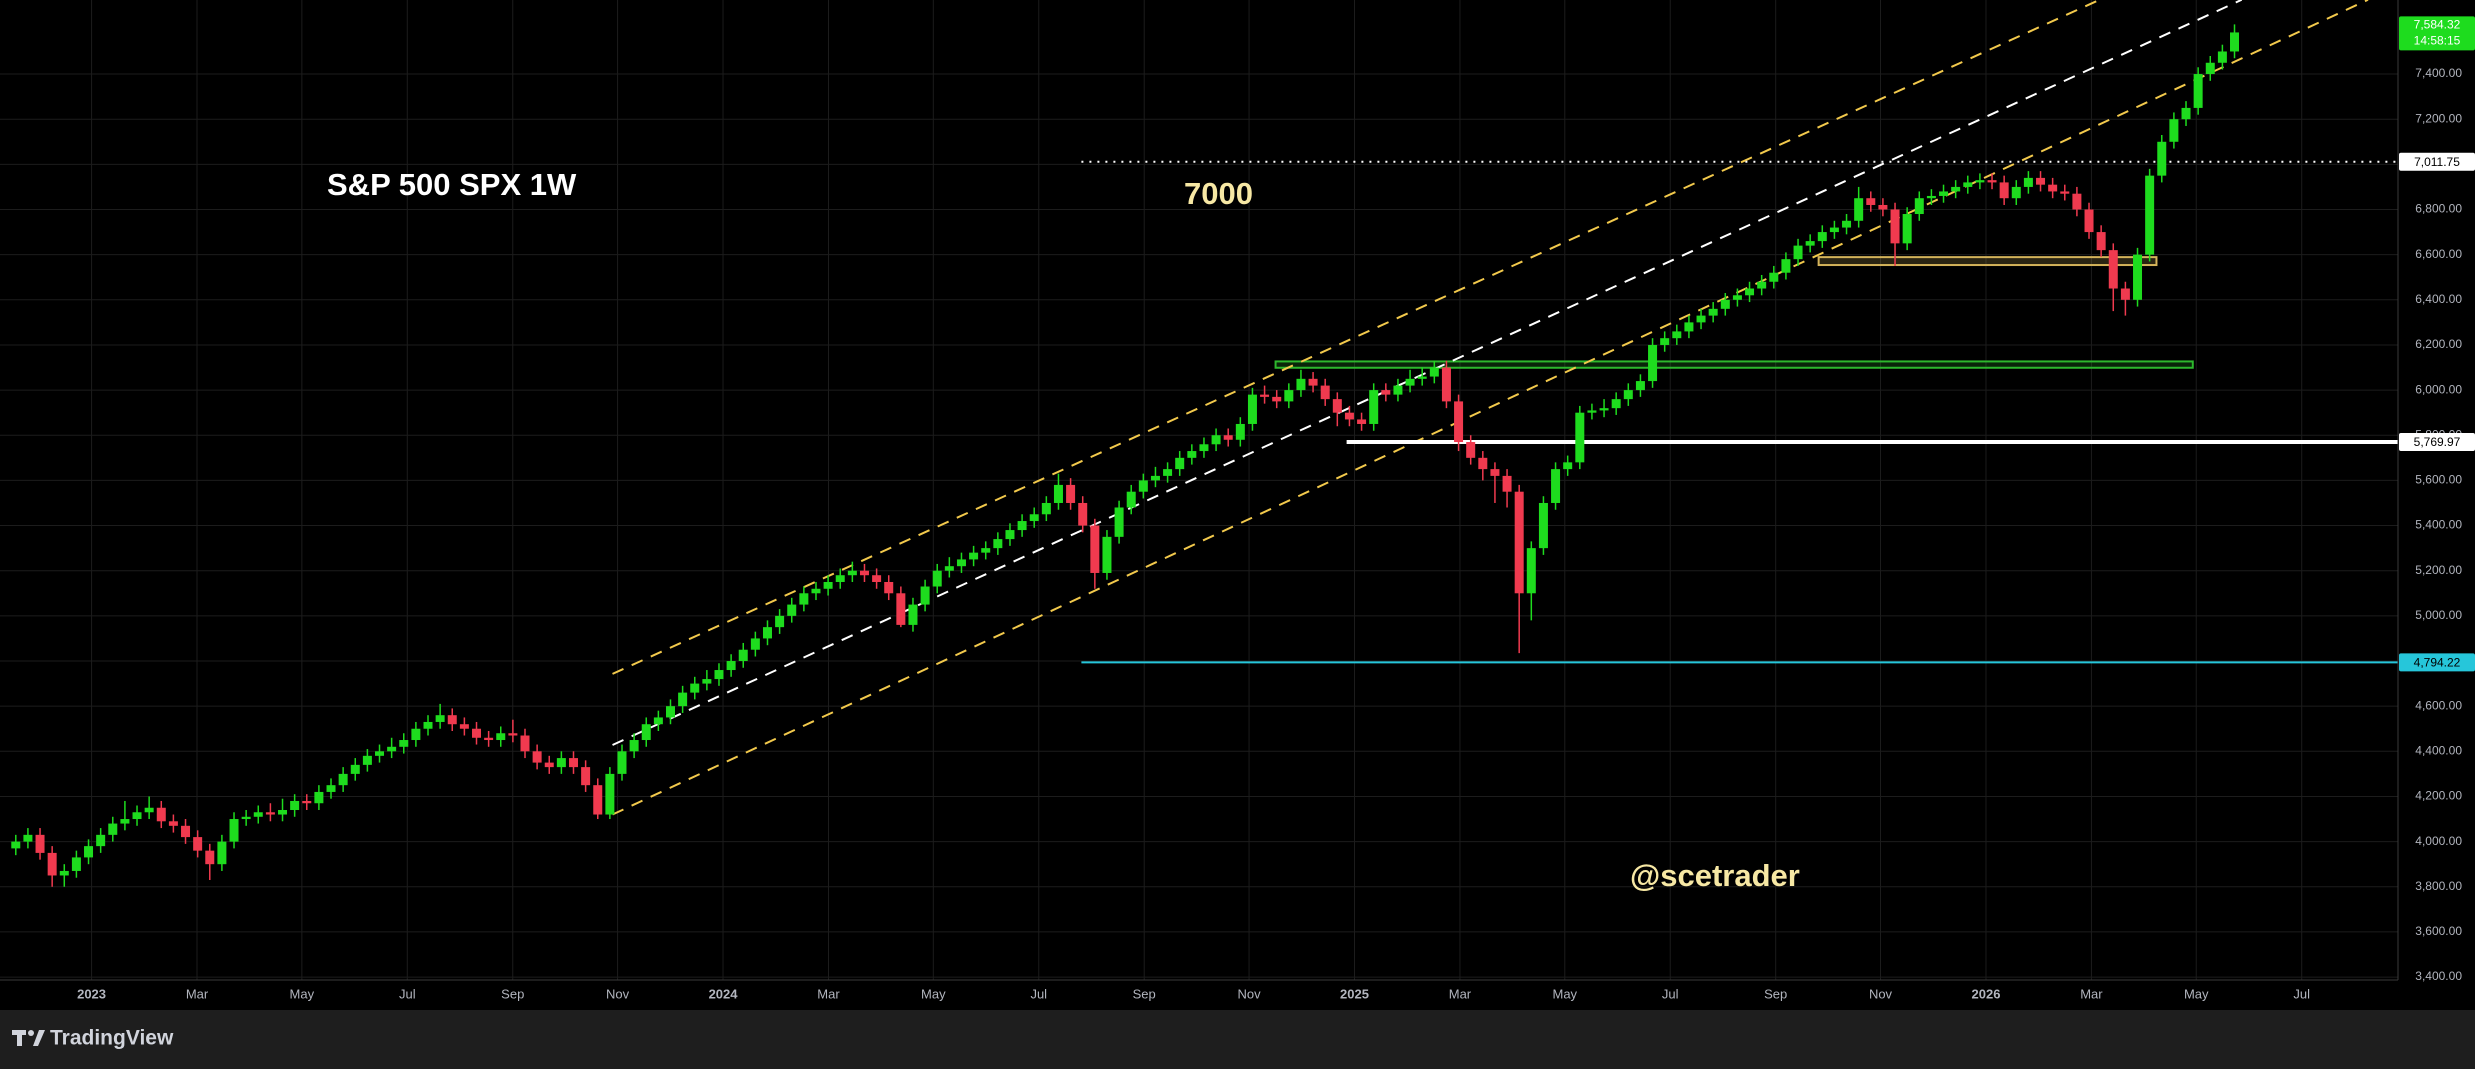  Describe the element at coordinates (28, 1038) in the screenshot. I see `brand-logo` at that location.